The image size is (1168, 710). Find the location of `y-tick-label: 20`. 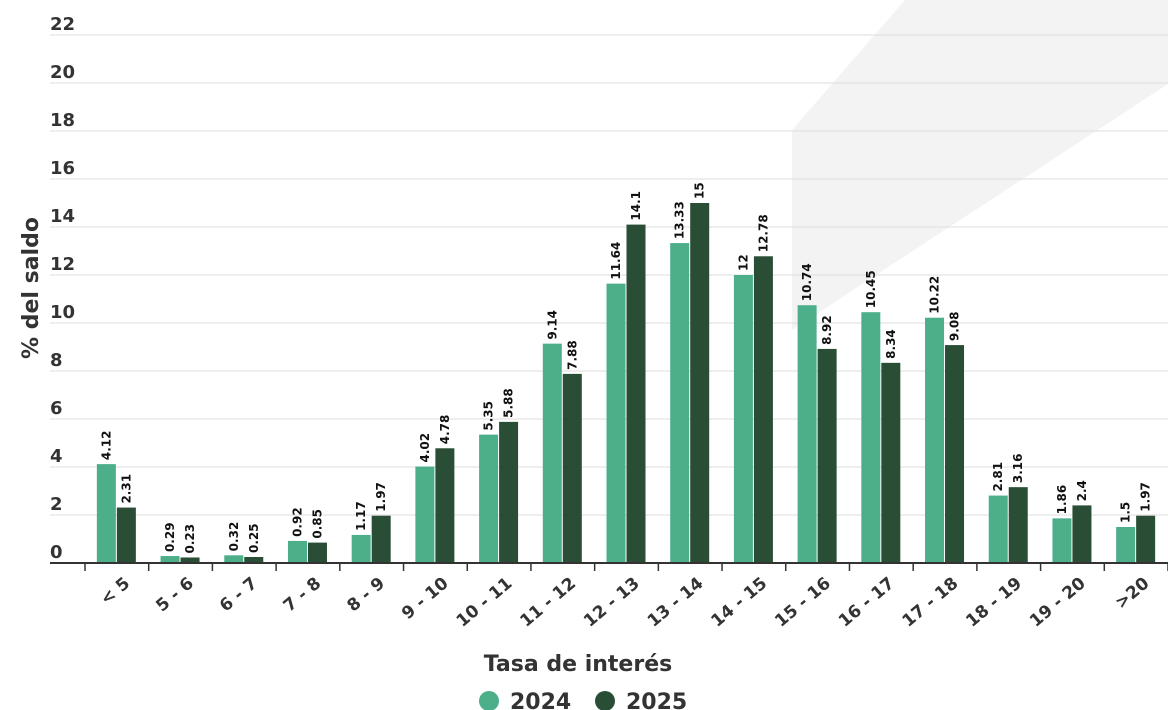

y-tick-label: 20 is located at coordinates (62, 72).